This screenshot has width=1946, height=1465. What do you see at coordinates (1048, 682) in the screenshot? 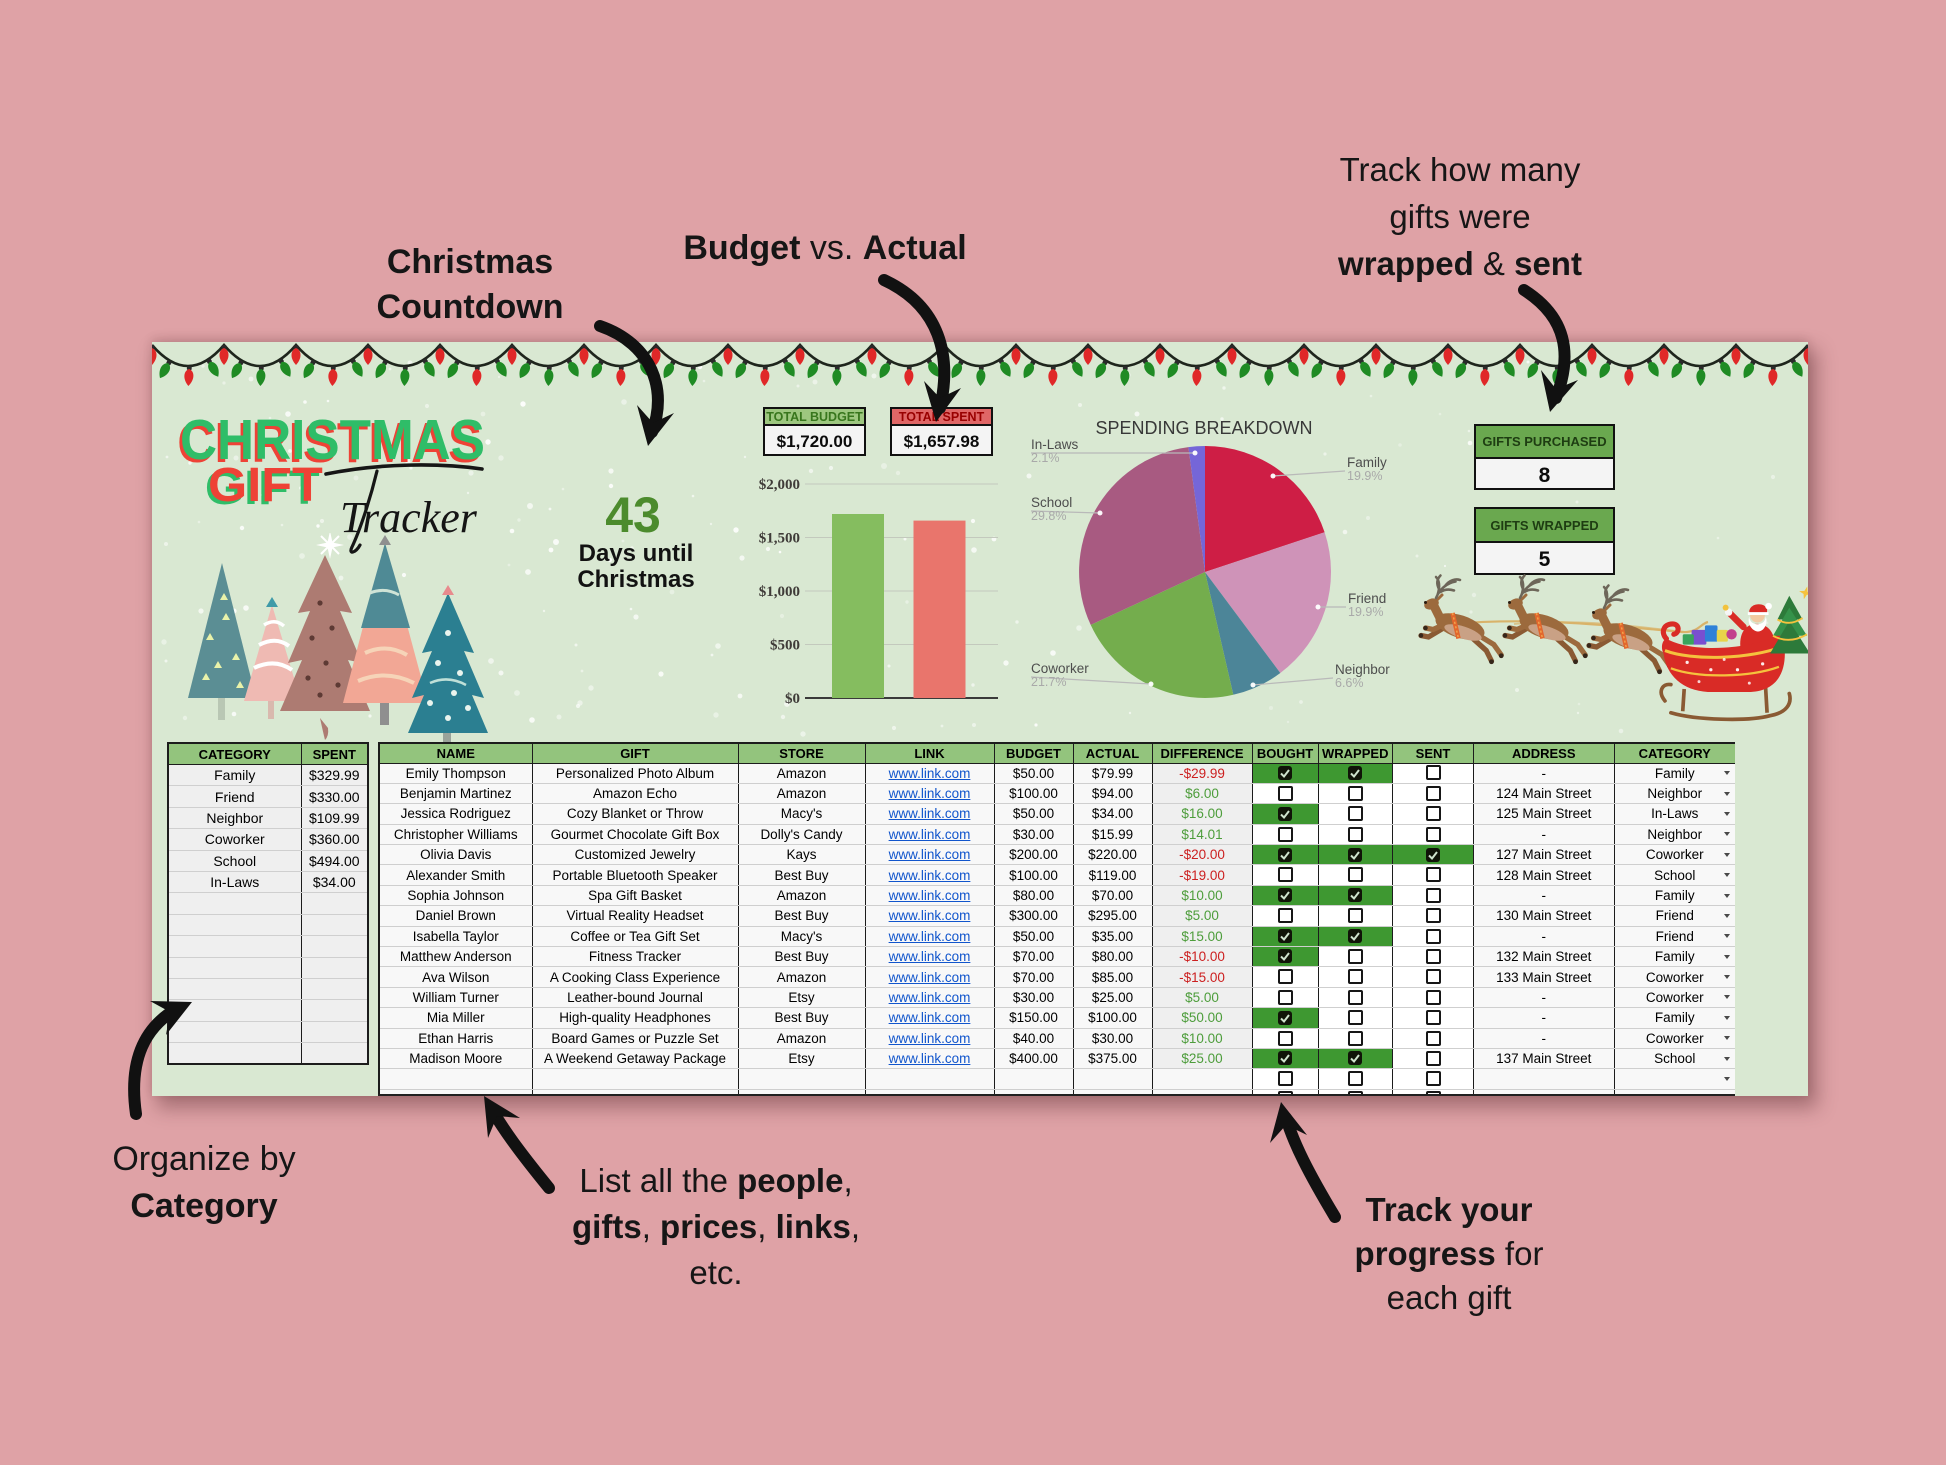
I see `svg-text: 21.7%` at bounding box center [1048, 682].